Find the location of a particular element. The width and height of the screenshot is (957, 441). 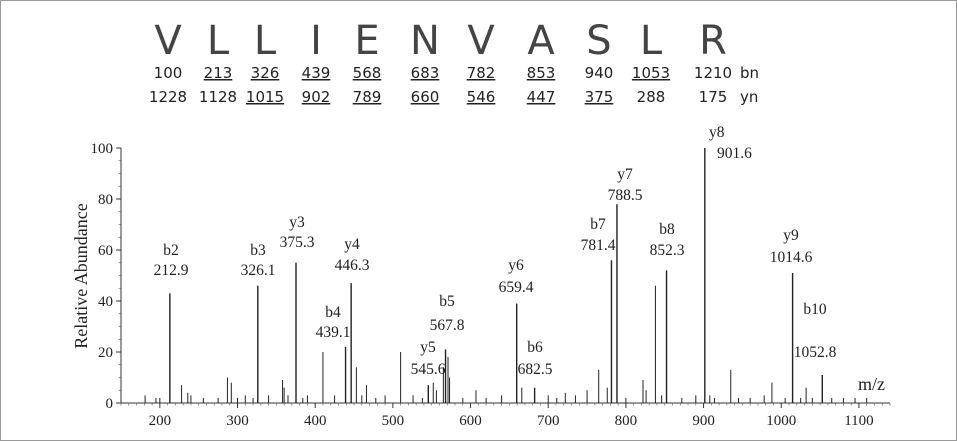

peak-ion-label: y4 is located at coordinates (352, 244).